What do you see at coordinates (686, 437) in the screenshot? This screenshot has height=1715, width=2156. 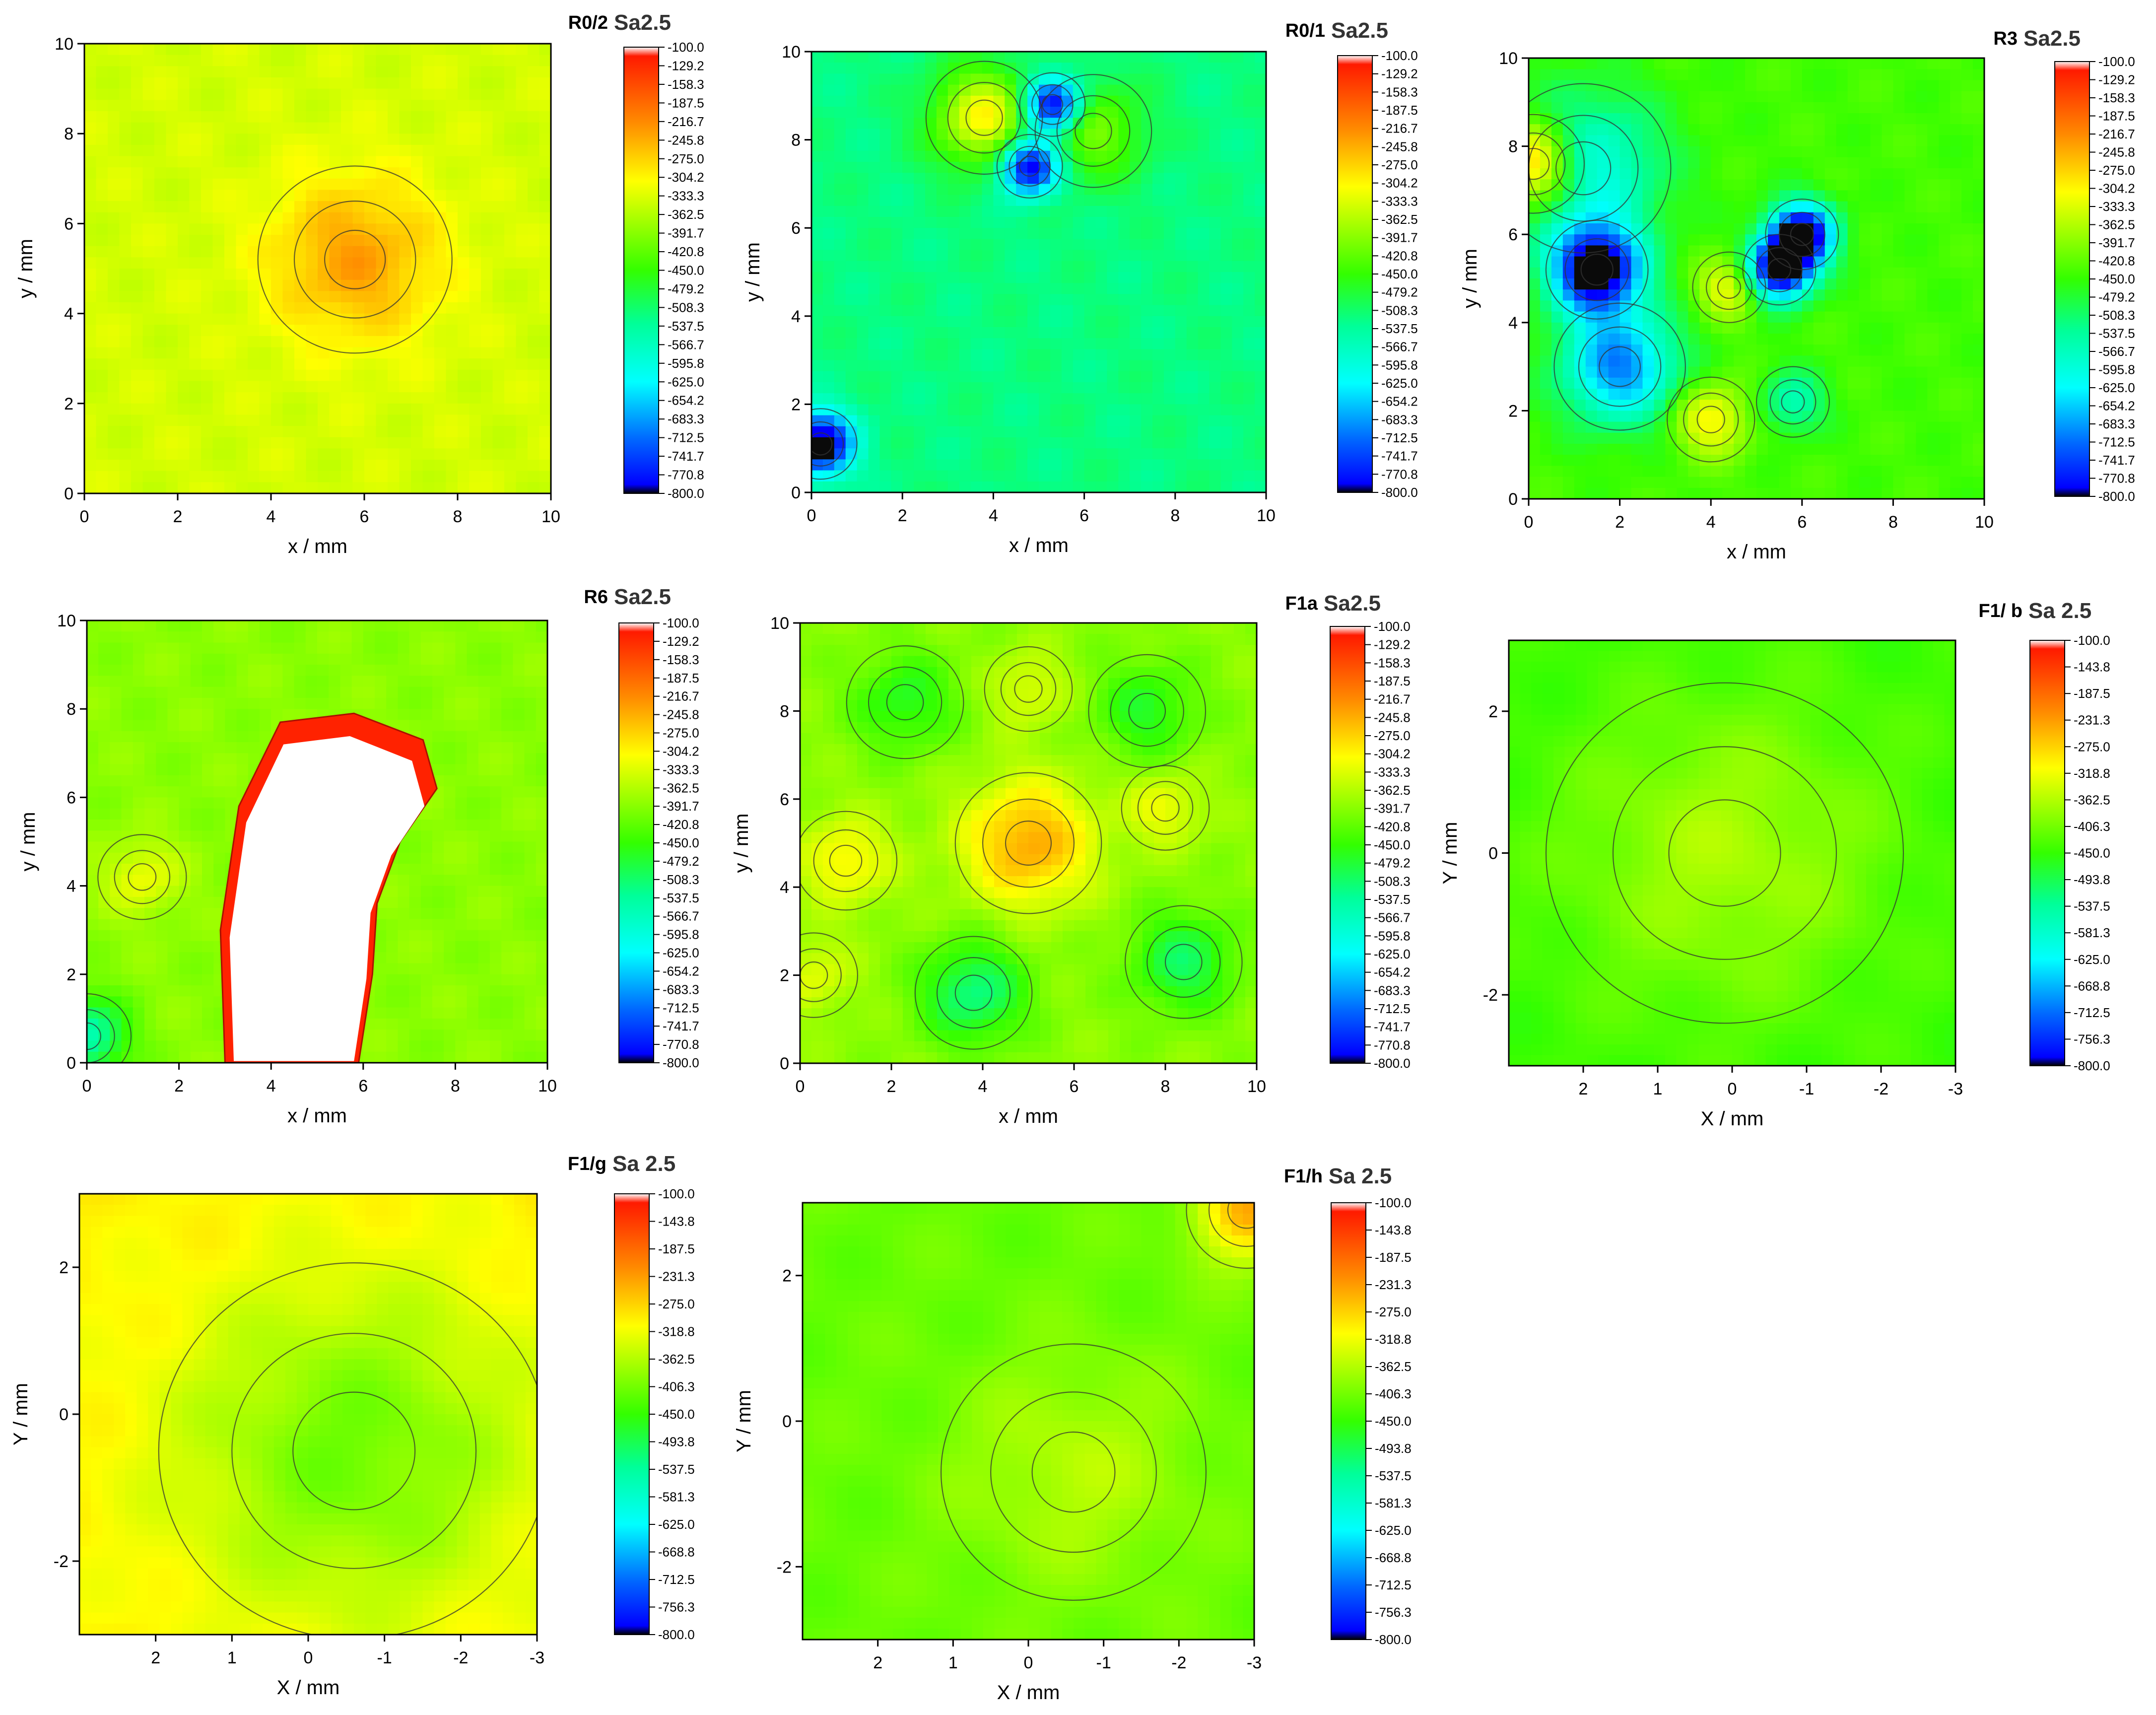 I see `colorbar-tick-label: -712.5` at bounding box center [686, 437].